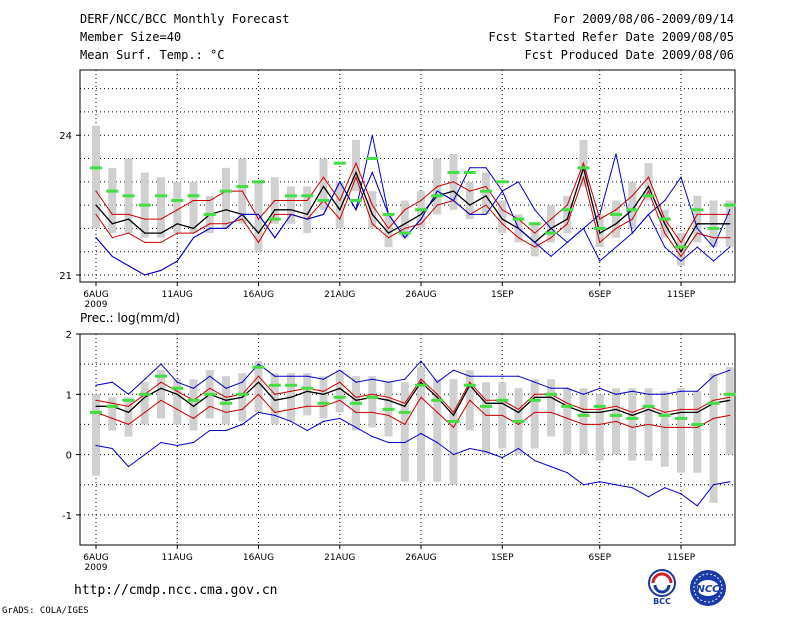 The image size is (800, 618). Describe the element at coordinates (69, 456) in the screenshot. I see `y-tick-label: 0` at that location.